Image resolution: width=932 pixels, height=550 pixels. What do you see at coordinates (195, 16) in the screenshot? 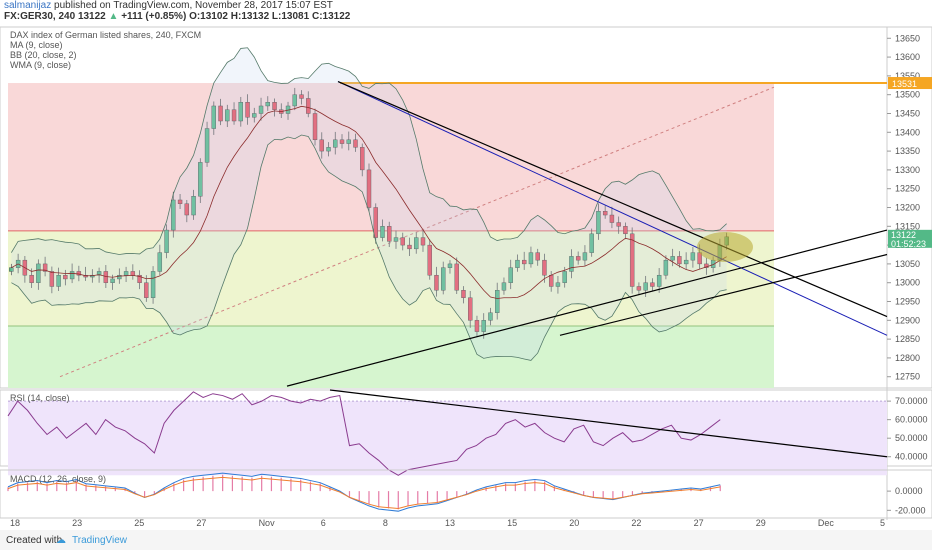
I see `open-label: O:` at bounding box center [195, 16].